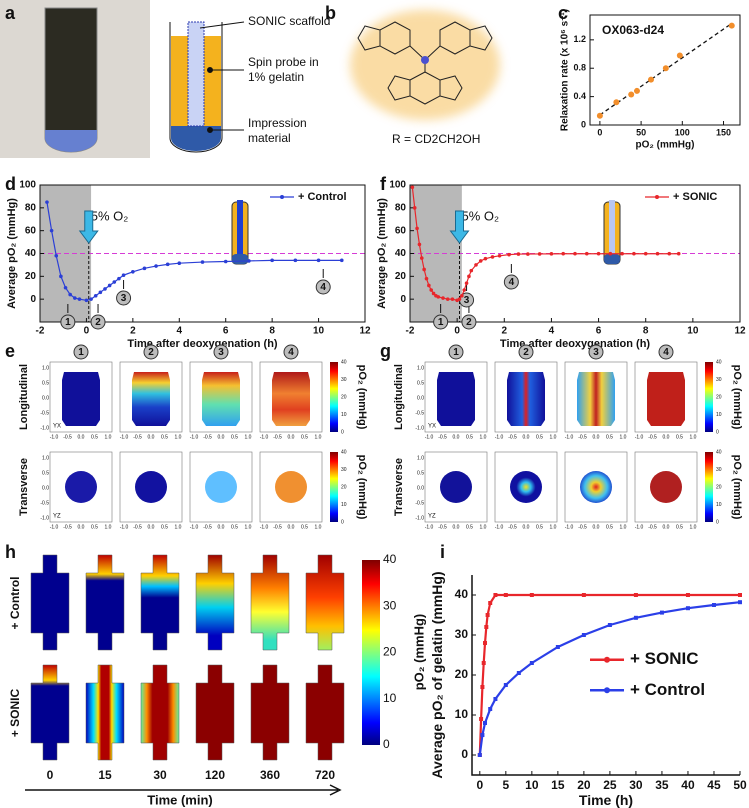  What do you see at coordinates (382, 253) in the screenshot?
I see `y-axis-label: Average pO₂ (mmHg)` at bounding box center [382, 253].